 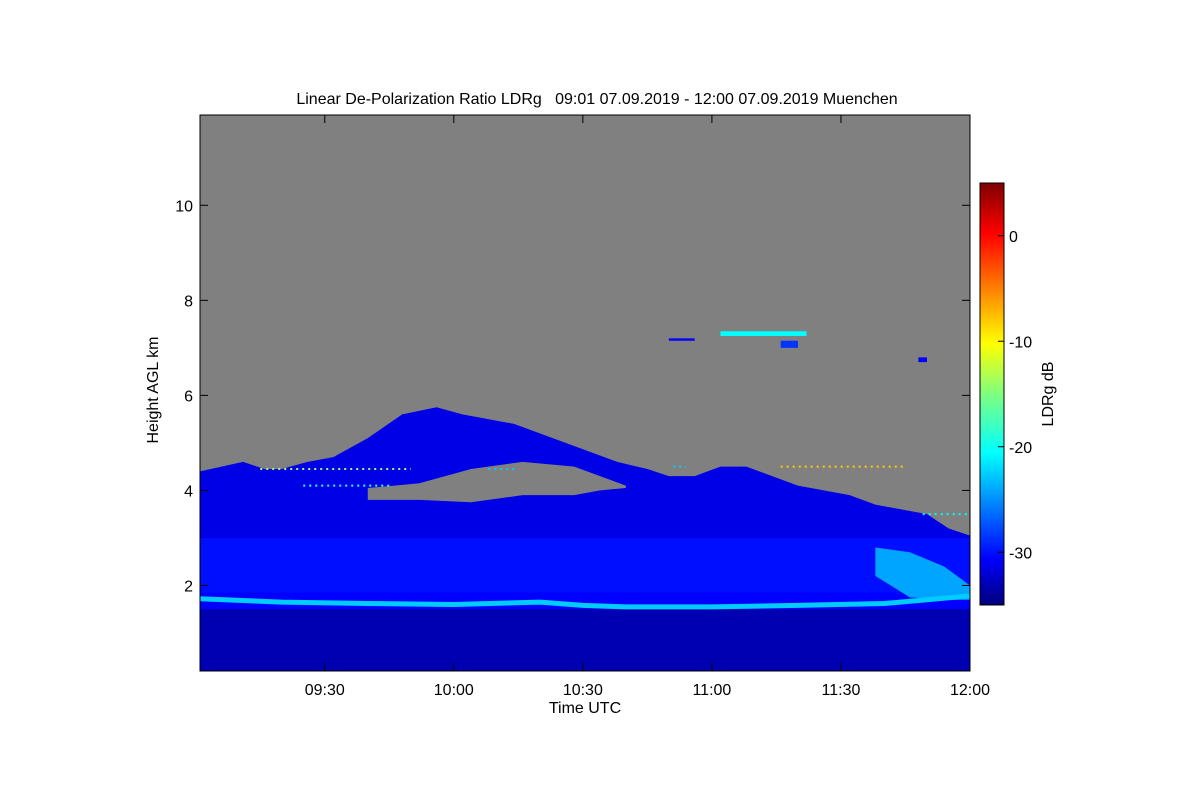 I want to click on colorbar-ticks: 0 -10 -20 -30, so click(x=1015, y=395).